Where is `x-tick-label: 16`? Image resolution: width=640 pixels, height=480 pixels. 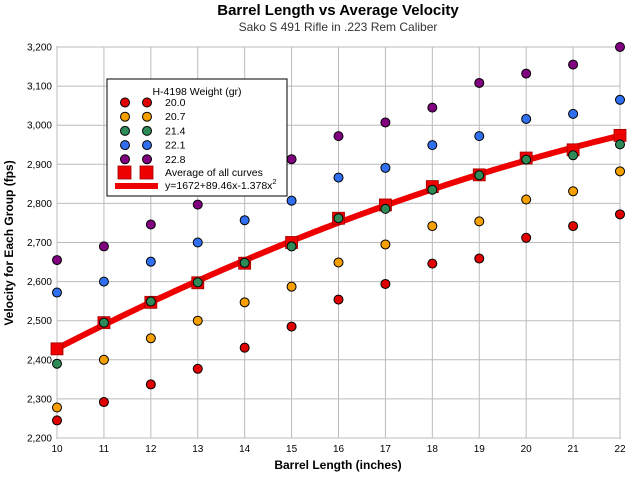
x-tick-label: 16 is located at coordinates (339, 449).